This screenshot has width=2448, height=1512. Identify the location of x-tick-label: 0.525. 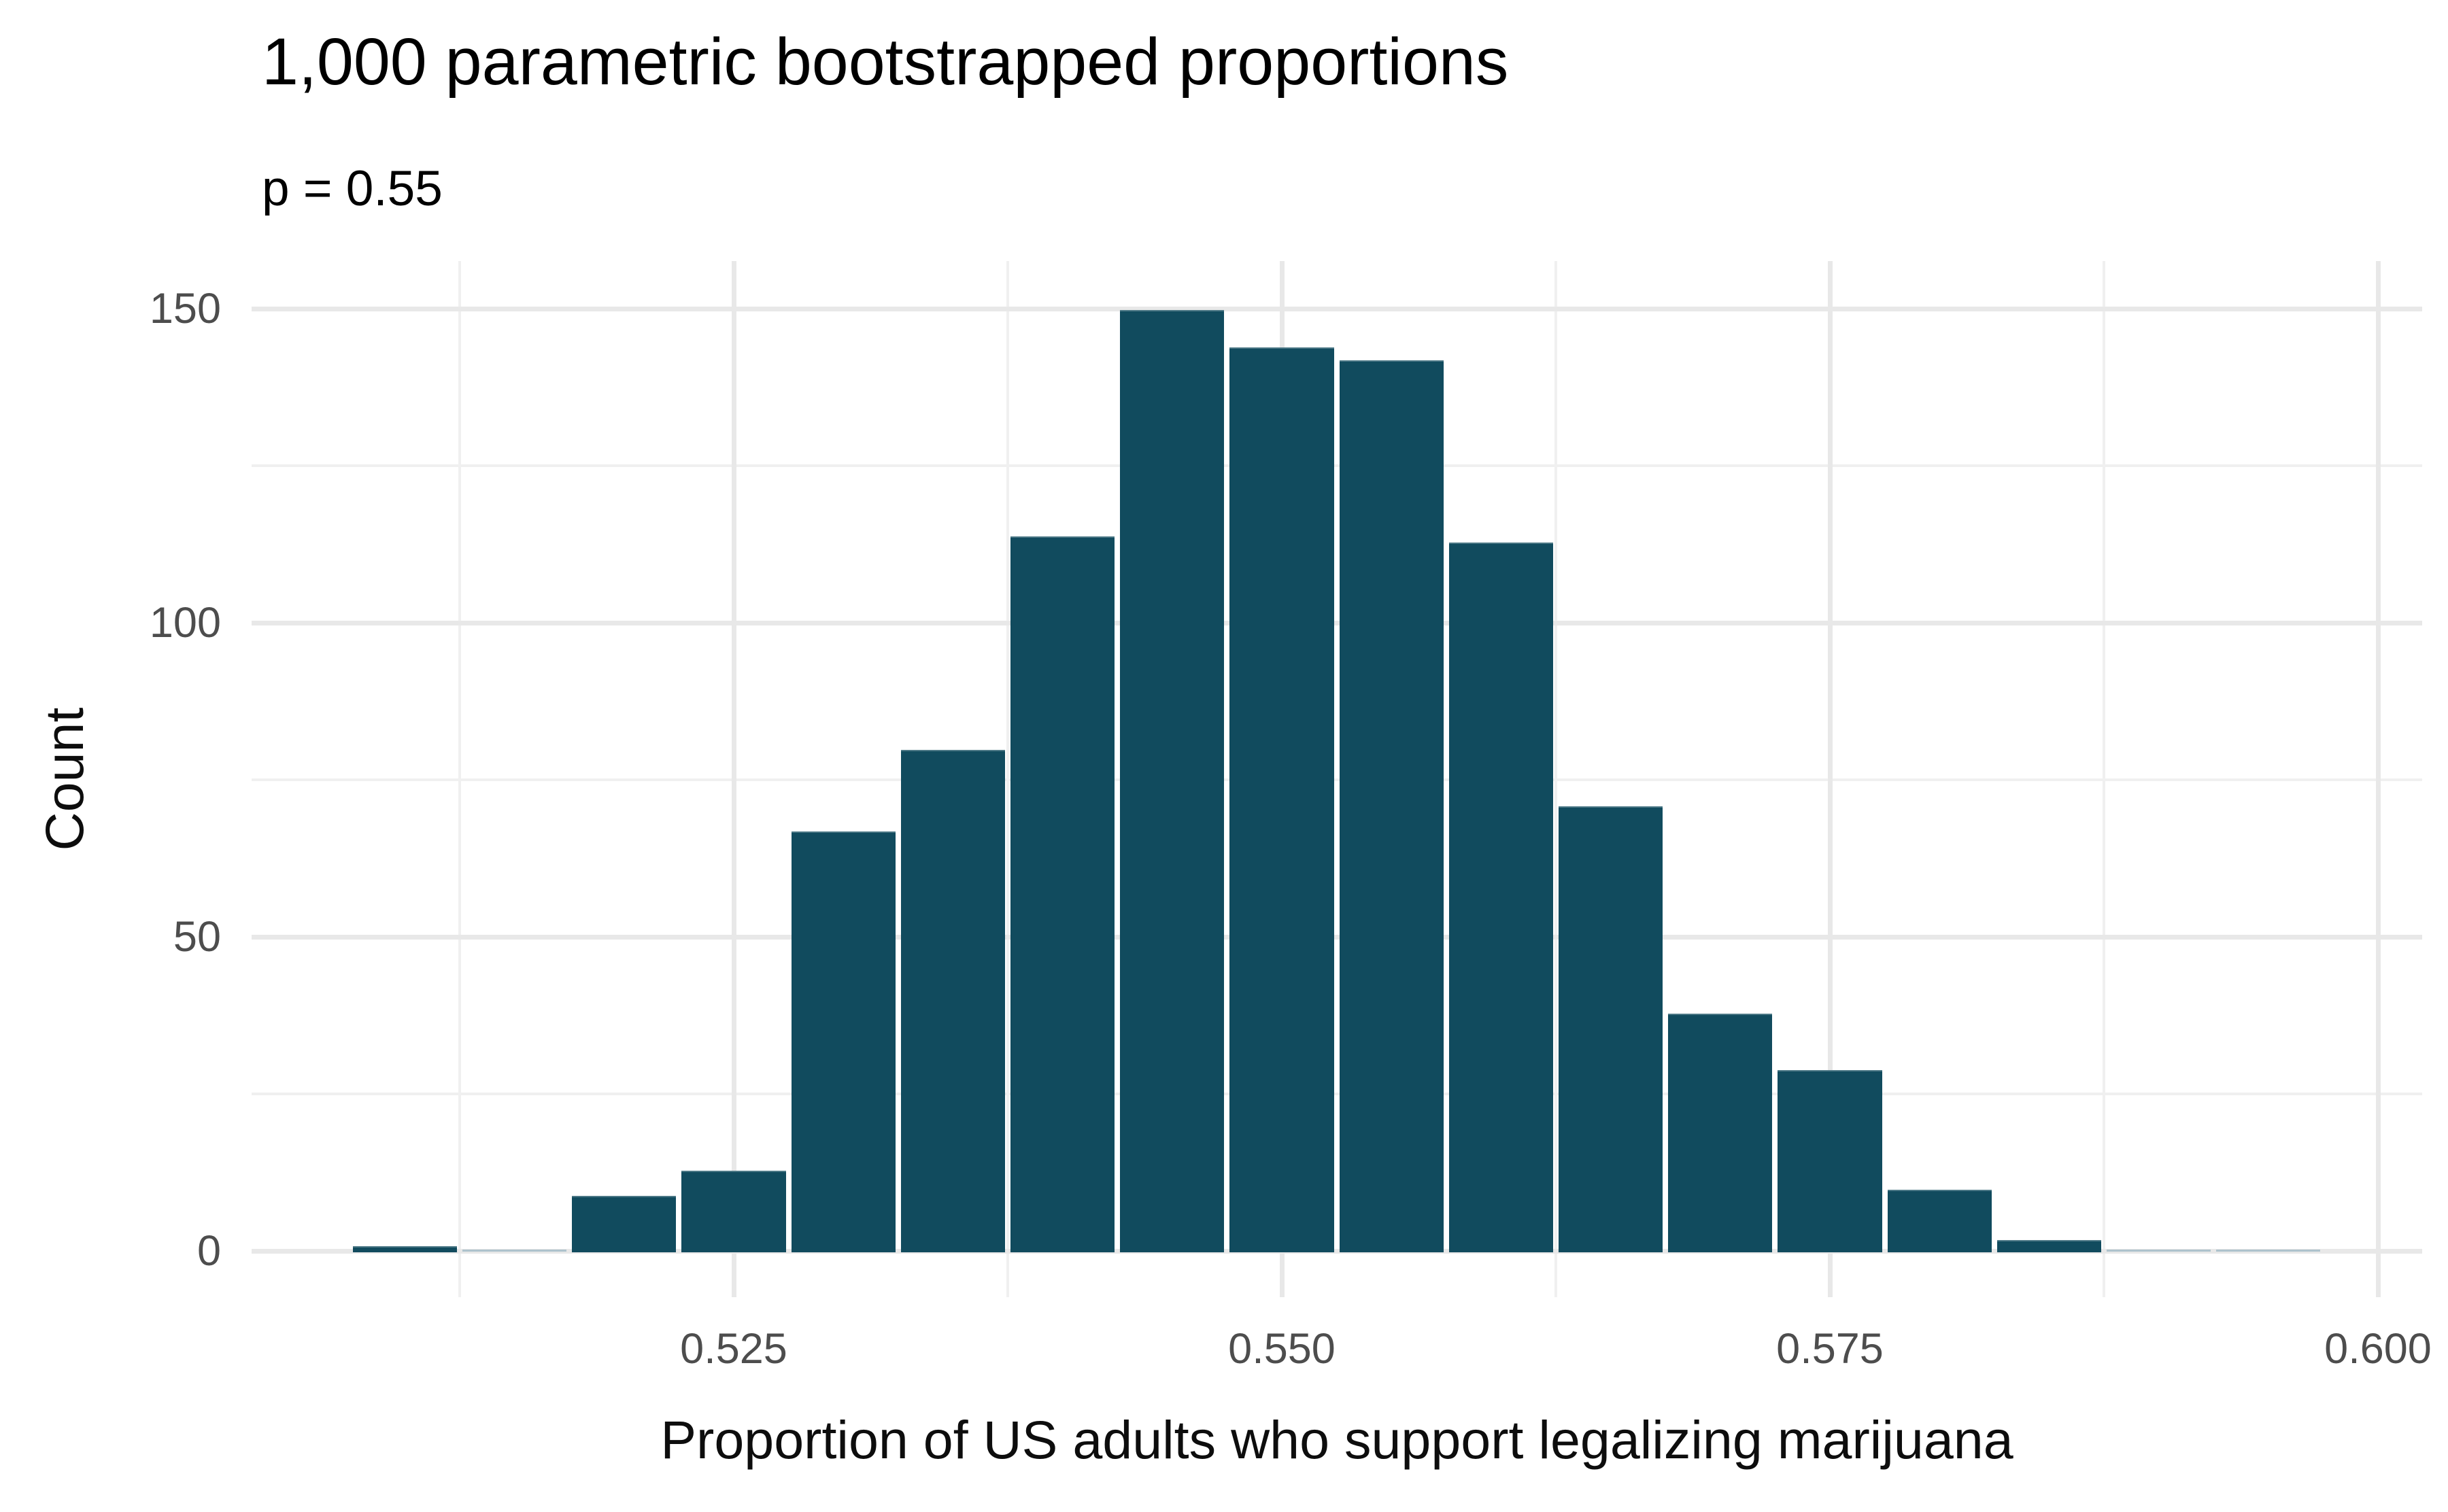
(734, 1349).